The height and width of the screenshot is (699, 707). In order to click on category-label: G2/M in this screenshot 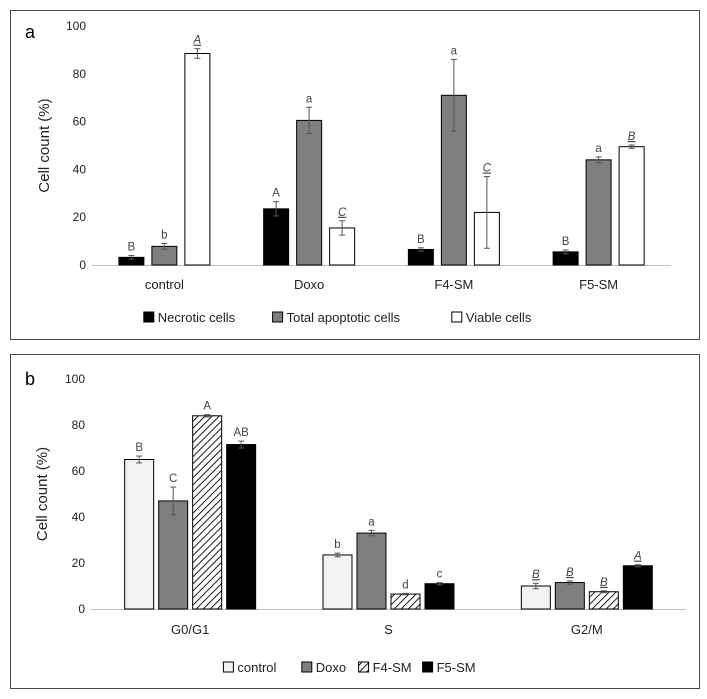, I will do `click(587, 629)`.